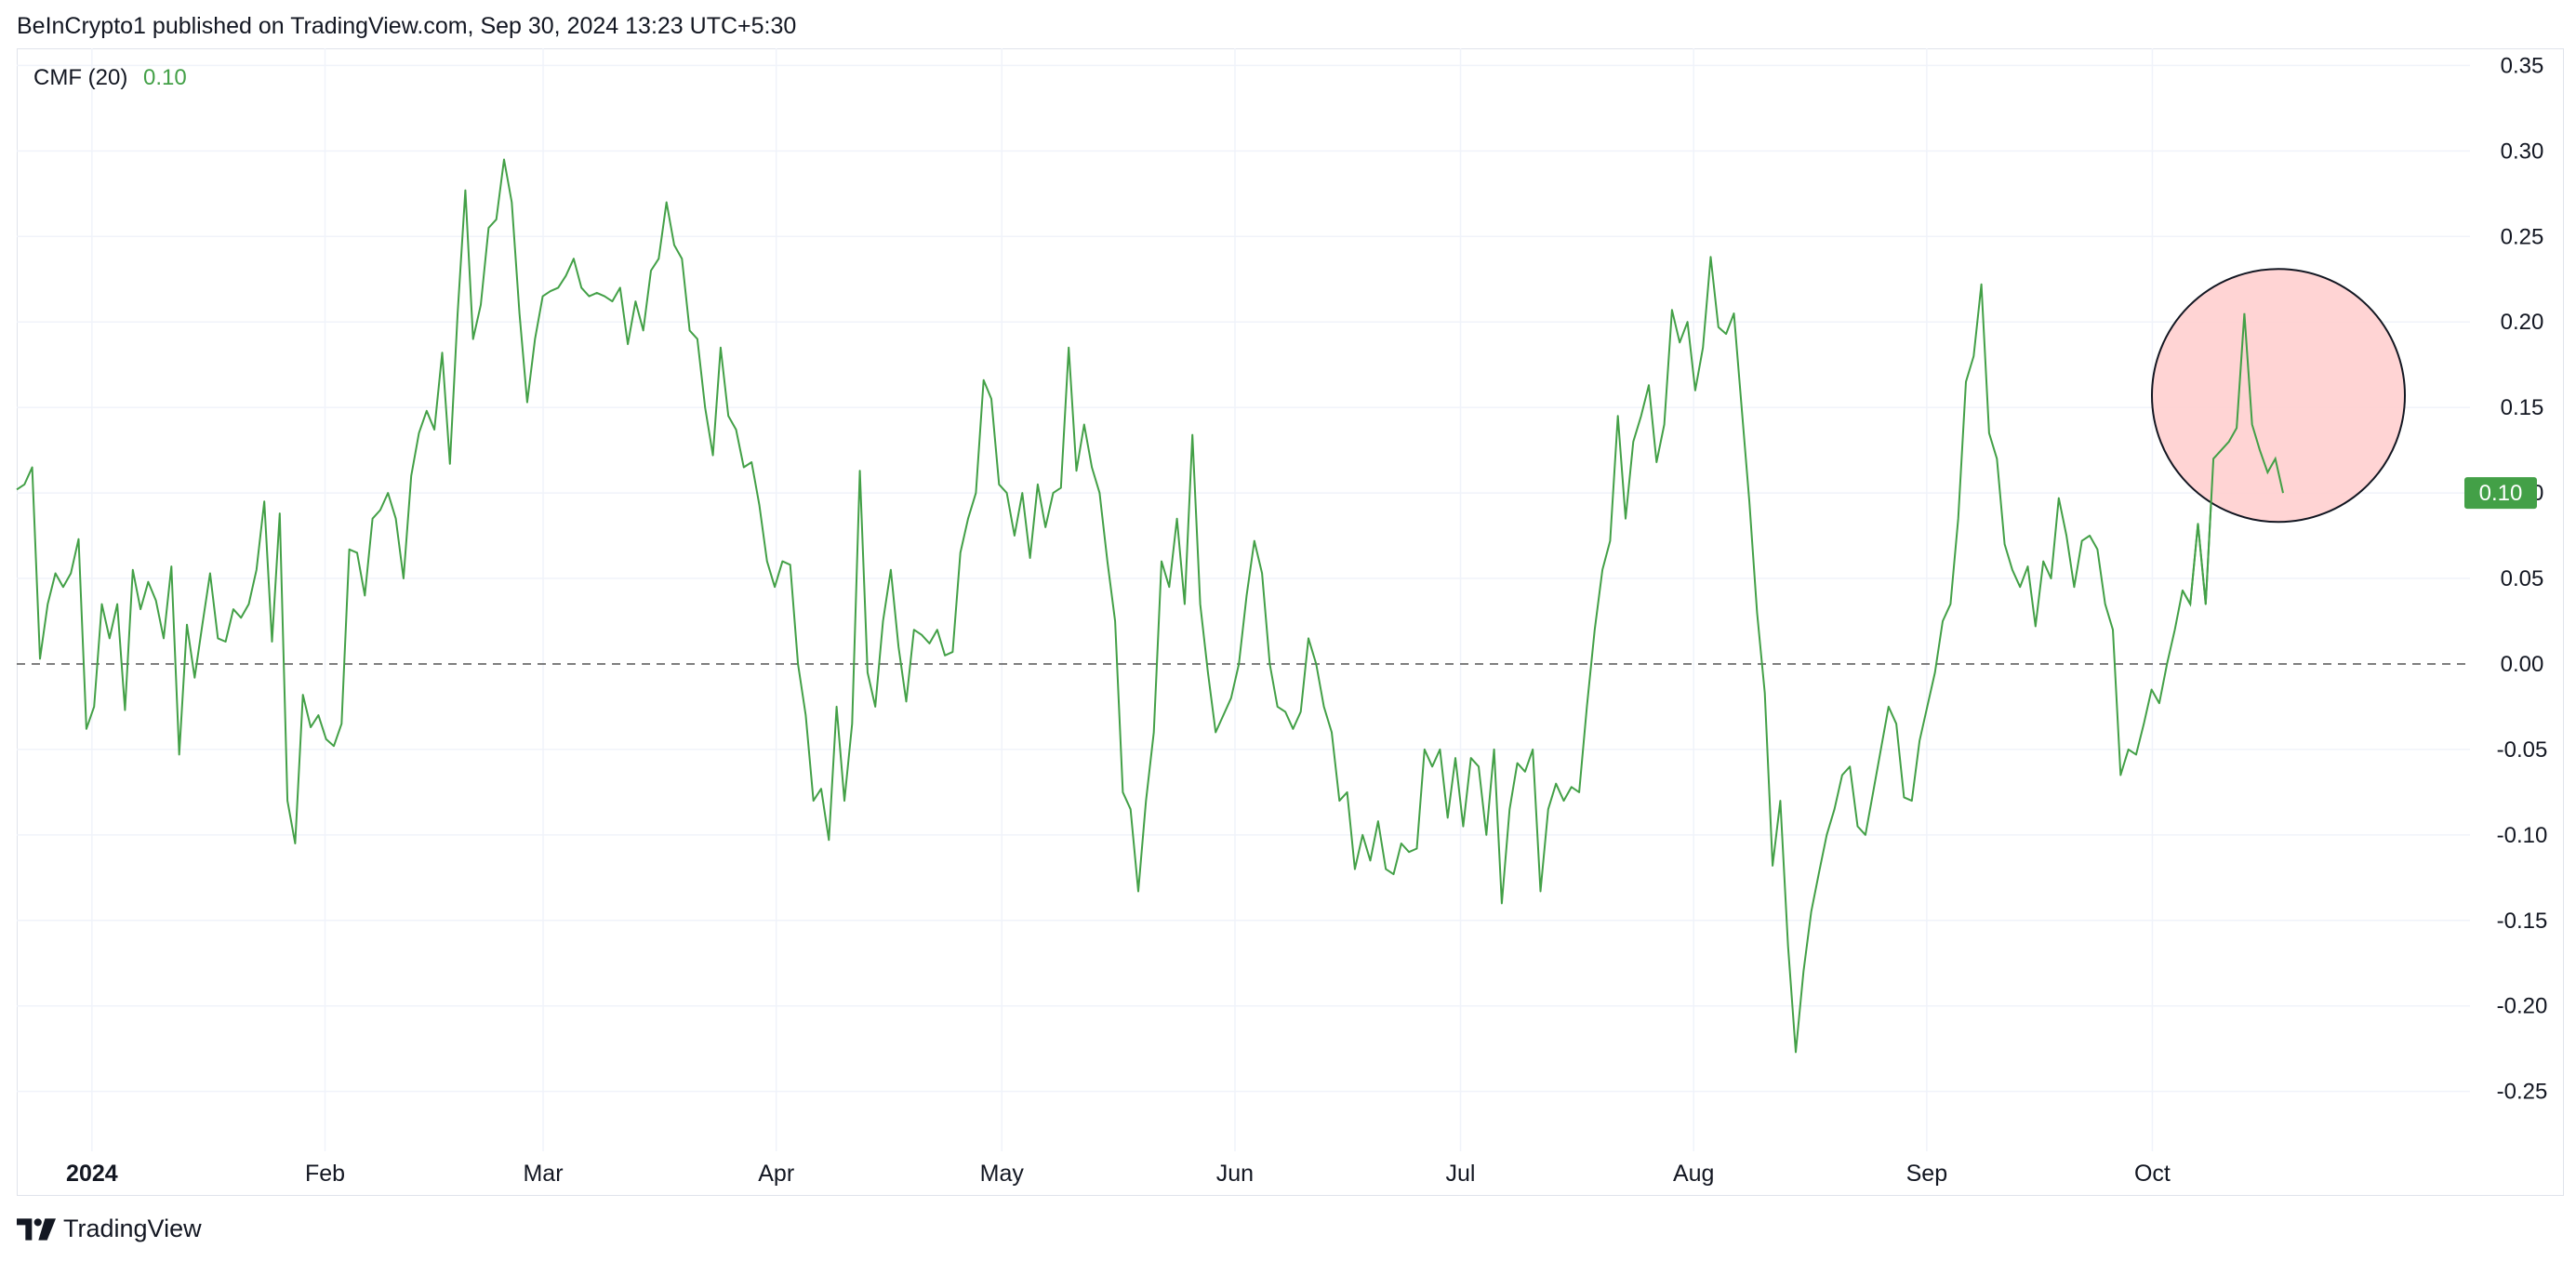 This screenshot has height=1261, width=2576. What do you see at coordinates (80, 77) in the screenshot?
I see `indicator-name: CMF (20)` at bounding box center [80, 77].